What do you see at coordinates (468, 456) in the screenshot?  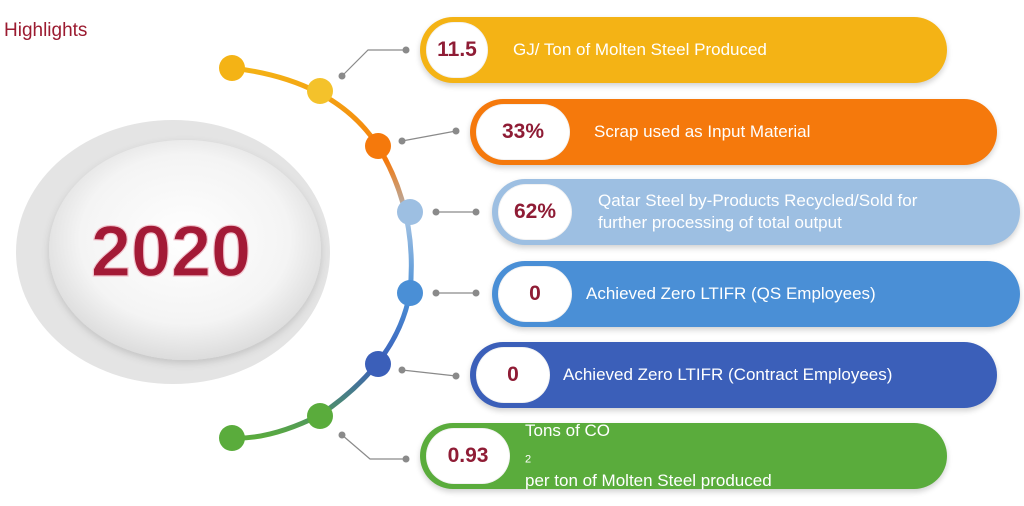 I see `highlight-value: 0.93` at bounding box center [468, 456].